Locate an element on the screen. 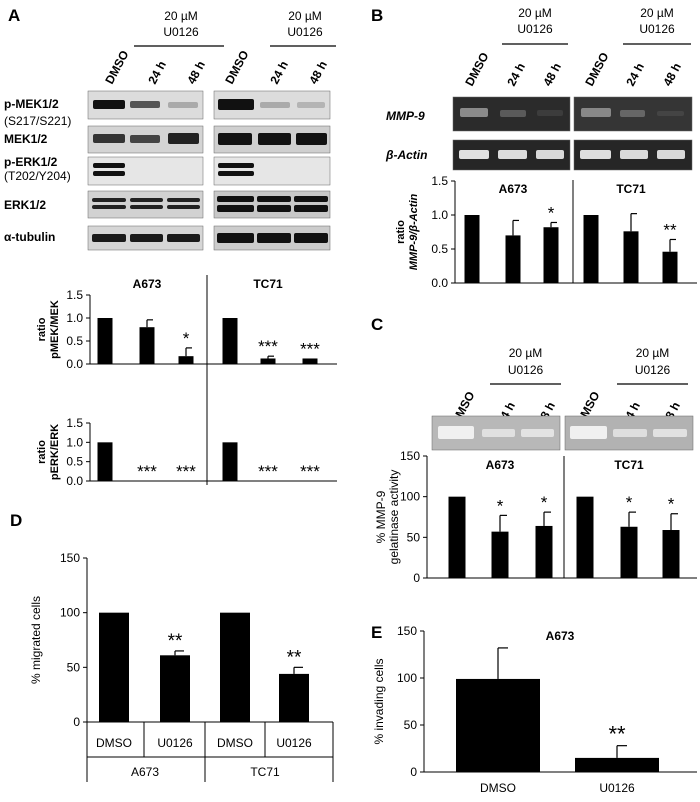 This screenshot has width=700, height=802. gel-mmp9-tc71 is located at coordinates (633, 114).